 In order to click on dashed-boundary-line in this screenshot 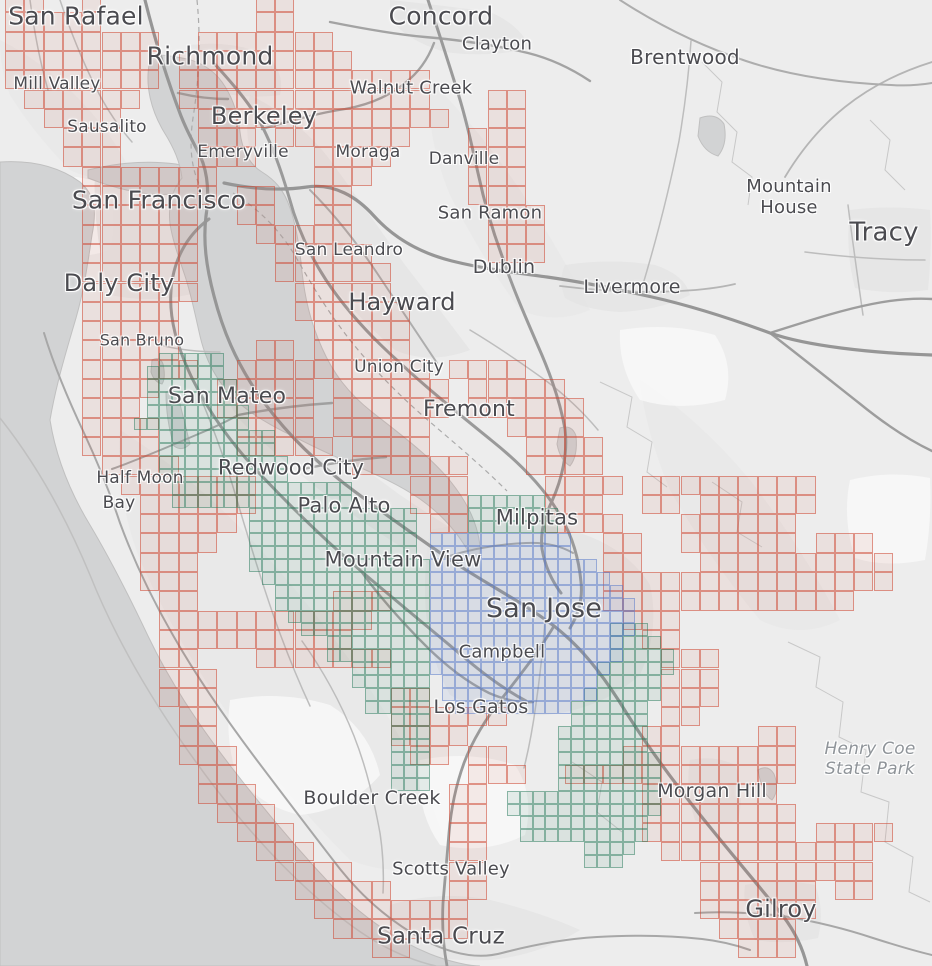, I will do `click(195, 93)`.